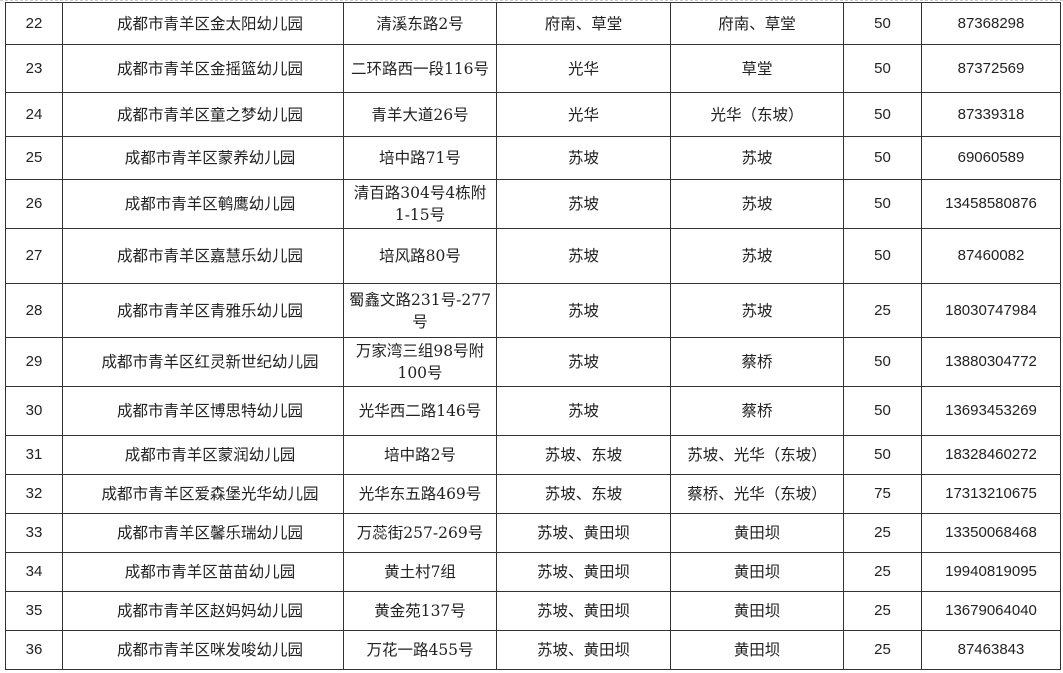 This screenshot has width=1063, height=673. What do you see at coordinates (991, 572) in the screenshot?
I see `phone-number-cell: 19940819095` at bounding box center [991, 572].